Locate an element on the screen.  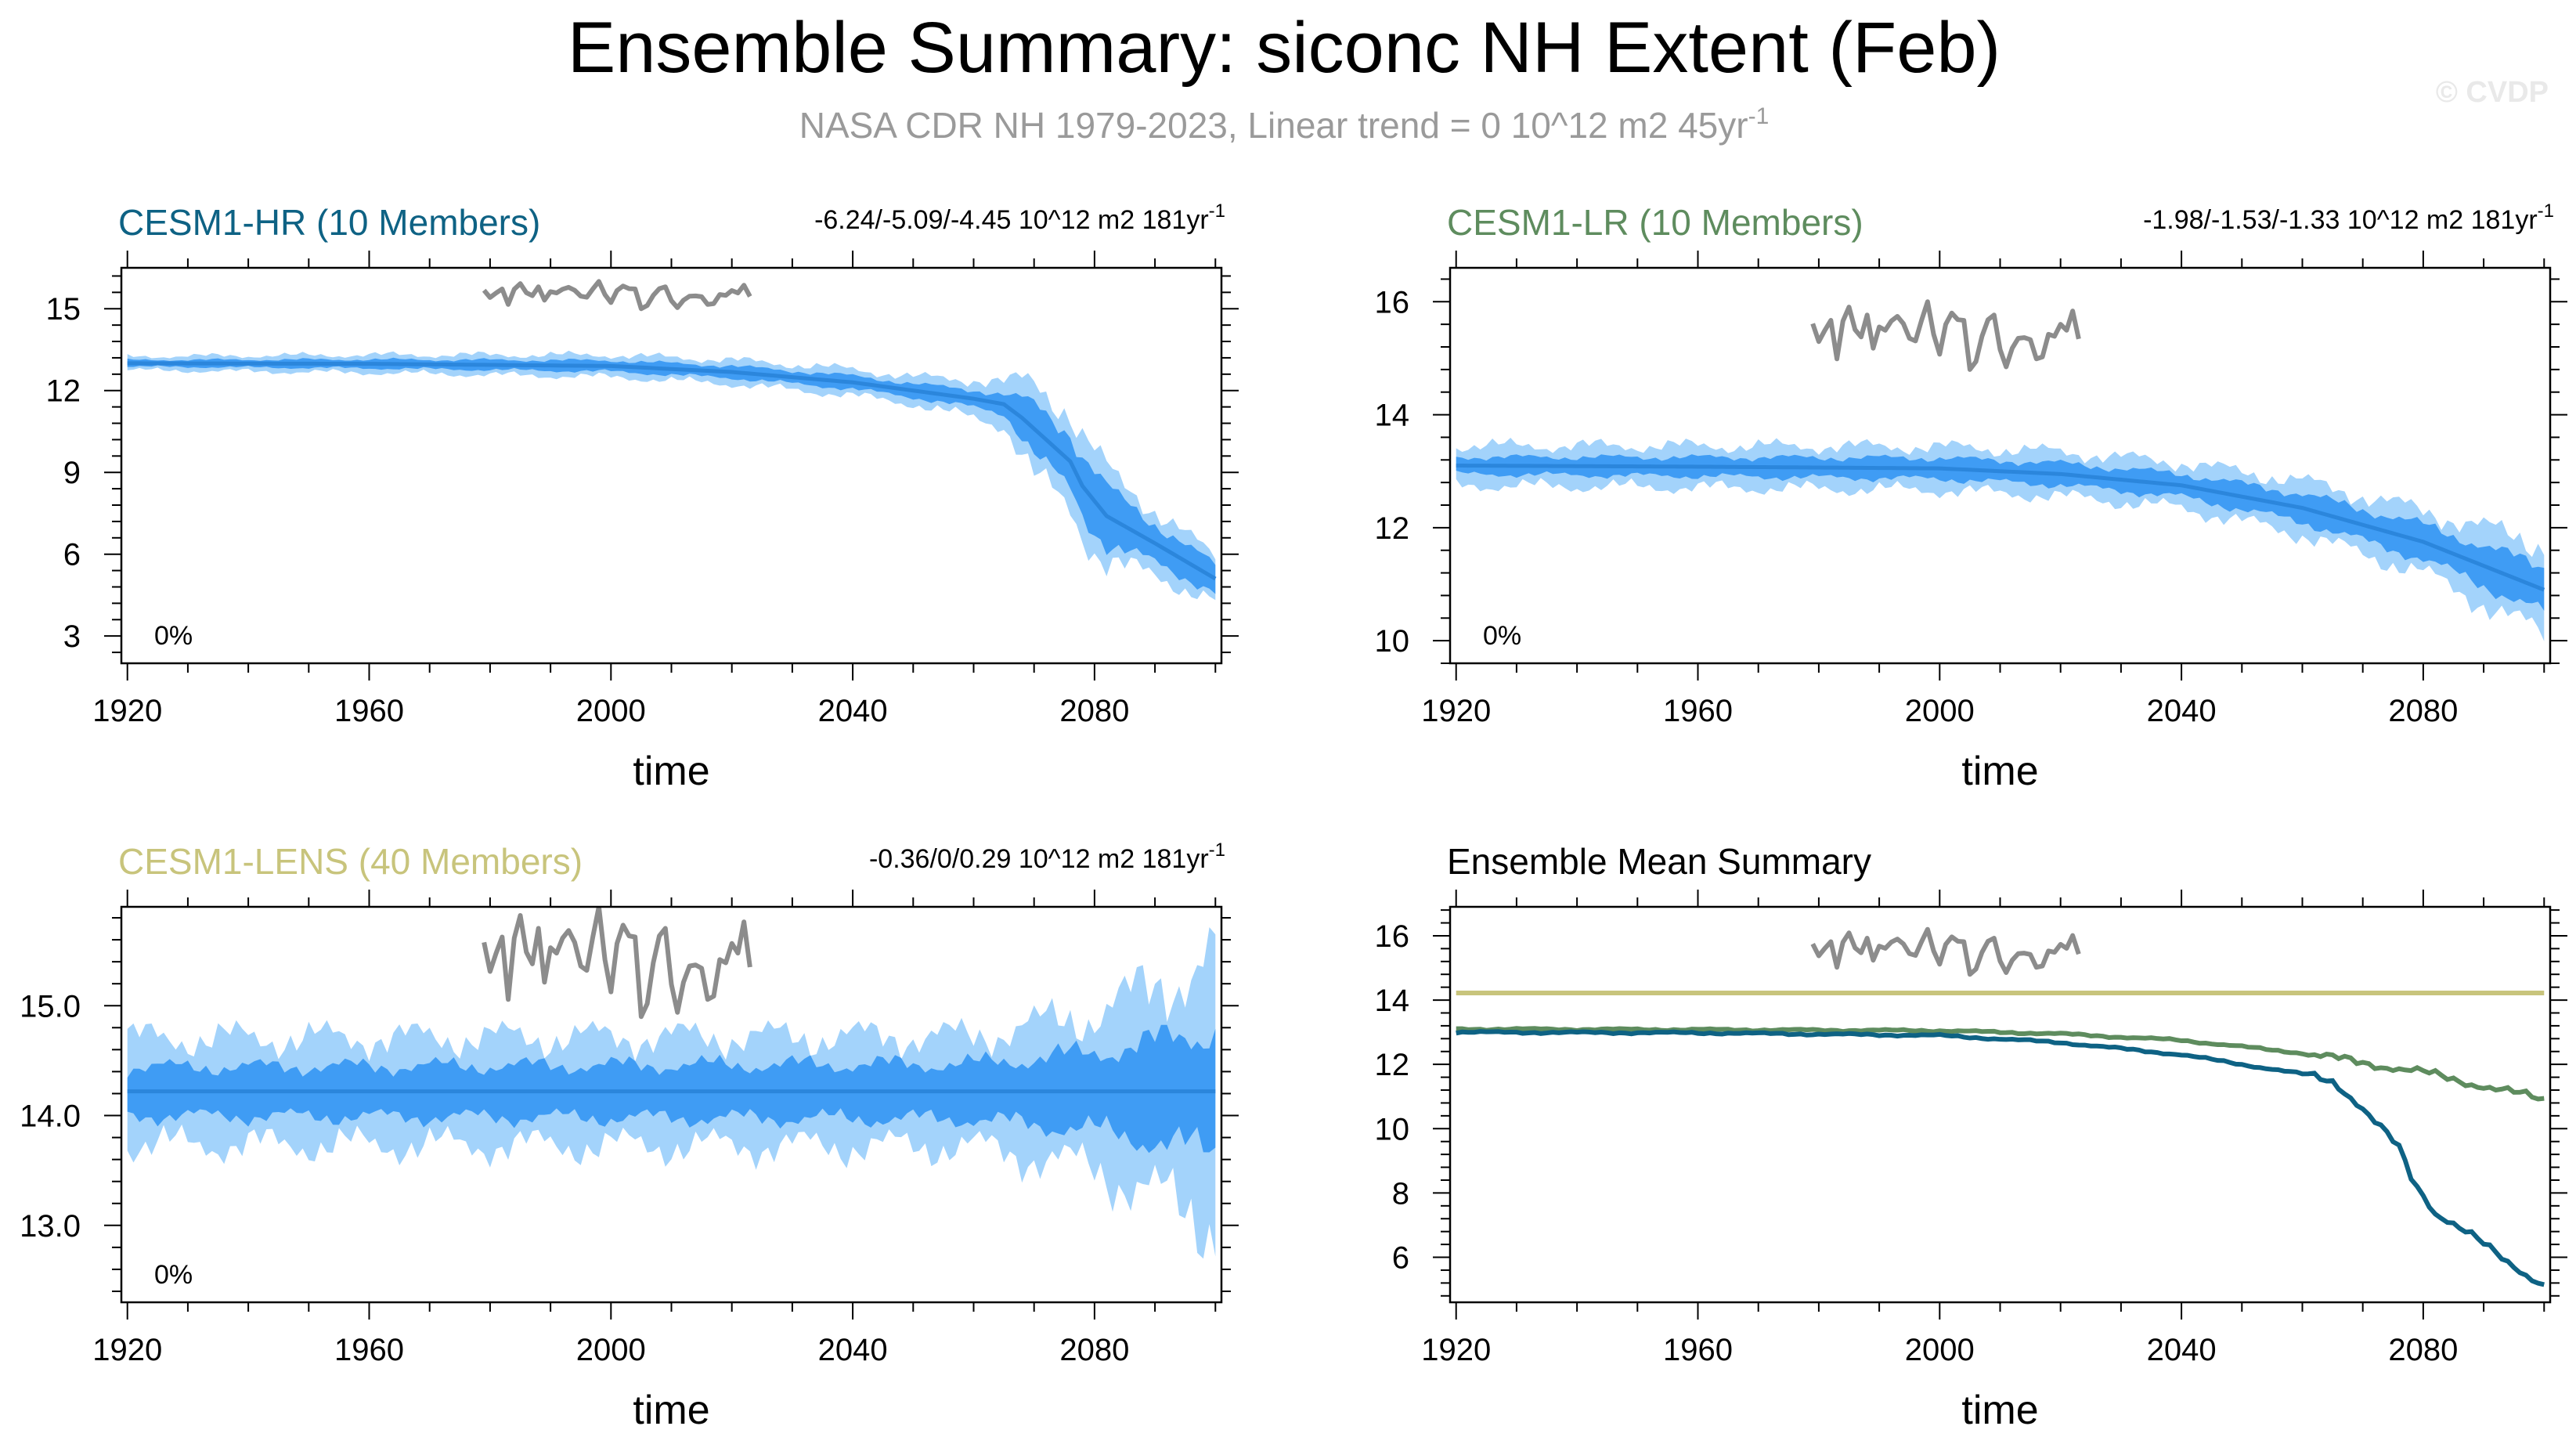
panel-title: Ensemble Mean Summary is located at coordinates (1659, 861).